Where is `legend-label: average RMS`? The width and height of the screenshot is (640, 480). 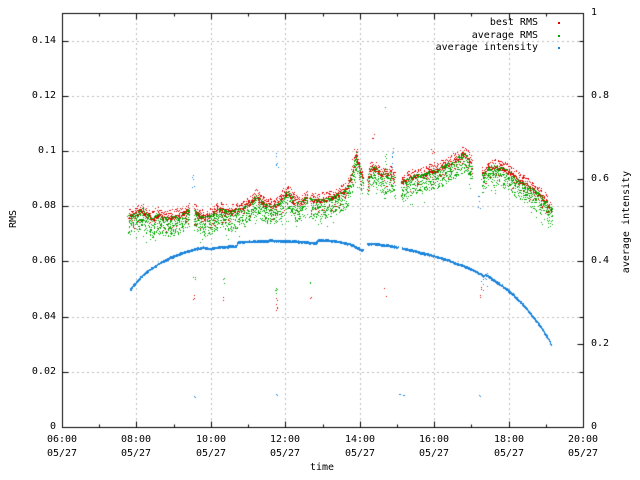 legend-label: average RMS is located at coordinates (504, 35).